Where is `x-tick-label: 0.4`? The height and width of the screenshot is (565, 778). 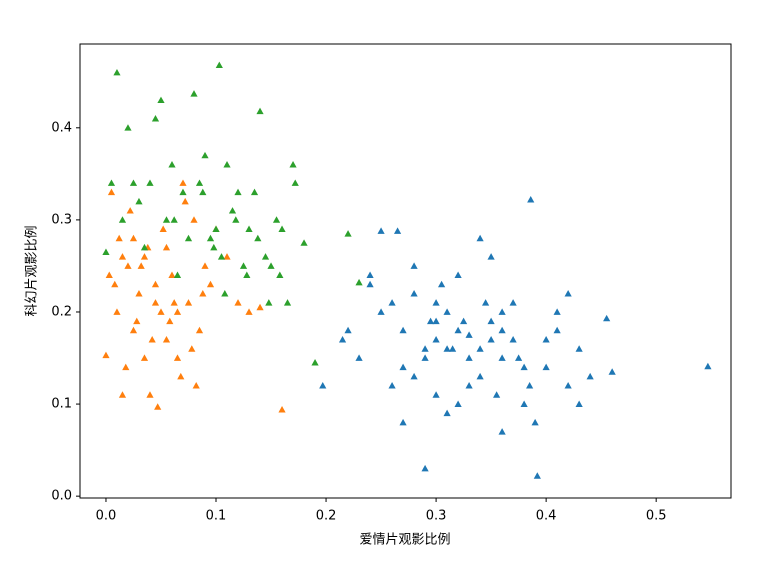
x-tick-label: 0.4 is located at coordinates (546, 516).